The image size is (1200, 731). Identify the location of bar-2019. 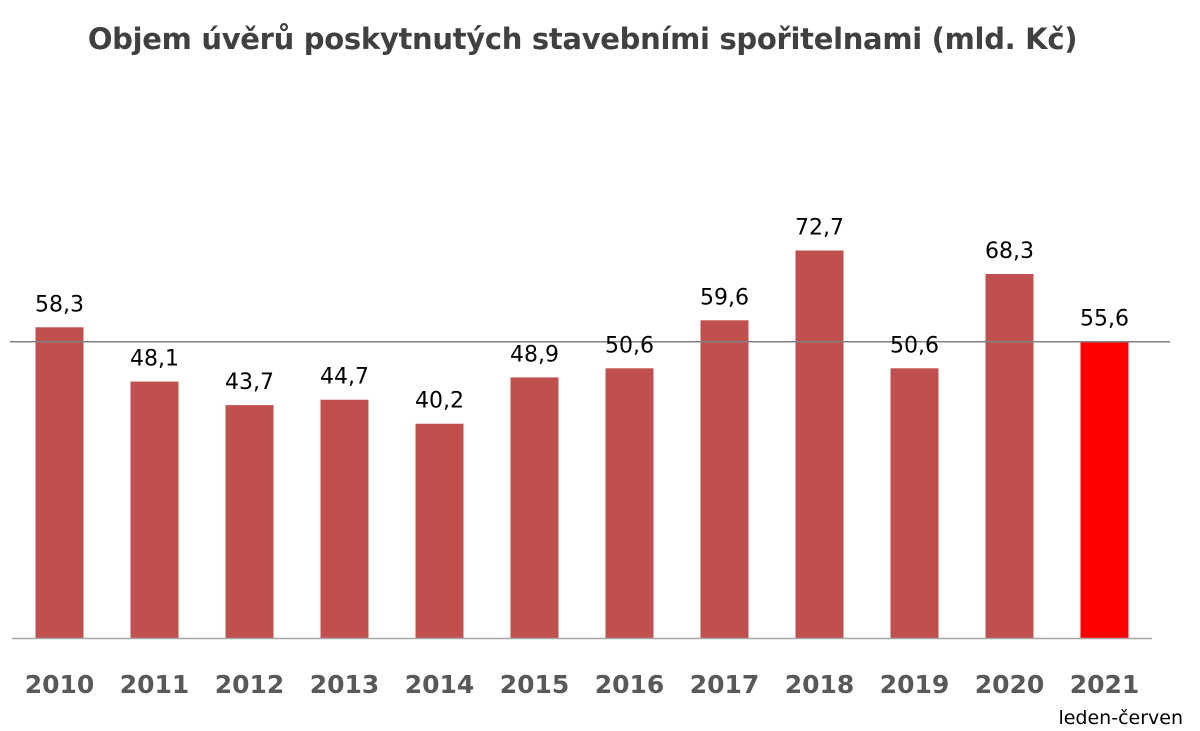
(914, 503).